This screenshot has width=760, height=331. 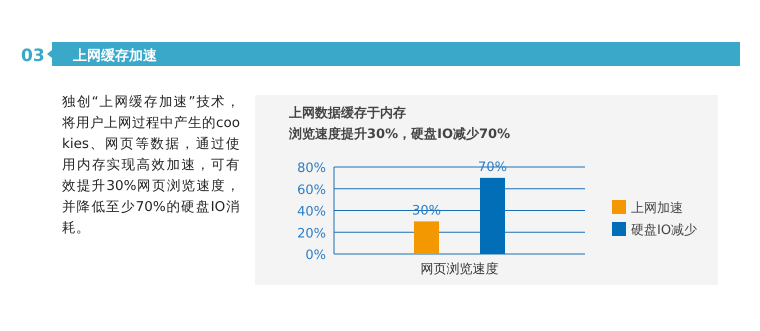 What do you see at coordinates (311, 190) in the screenshot?
I see `y-tick-label: 60%` at bounding box center [311, 190].